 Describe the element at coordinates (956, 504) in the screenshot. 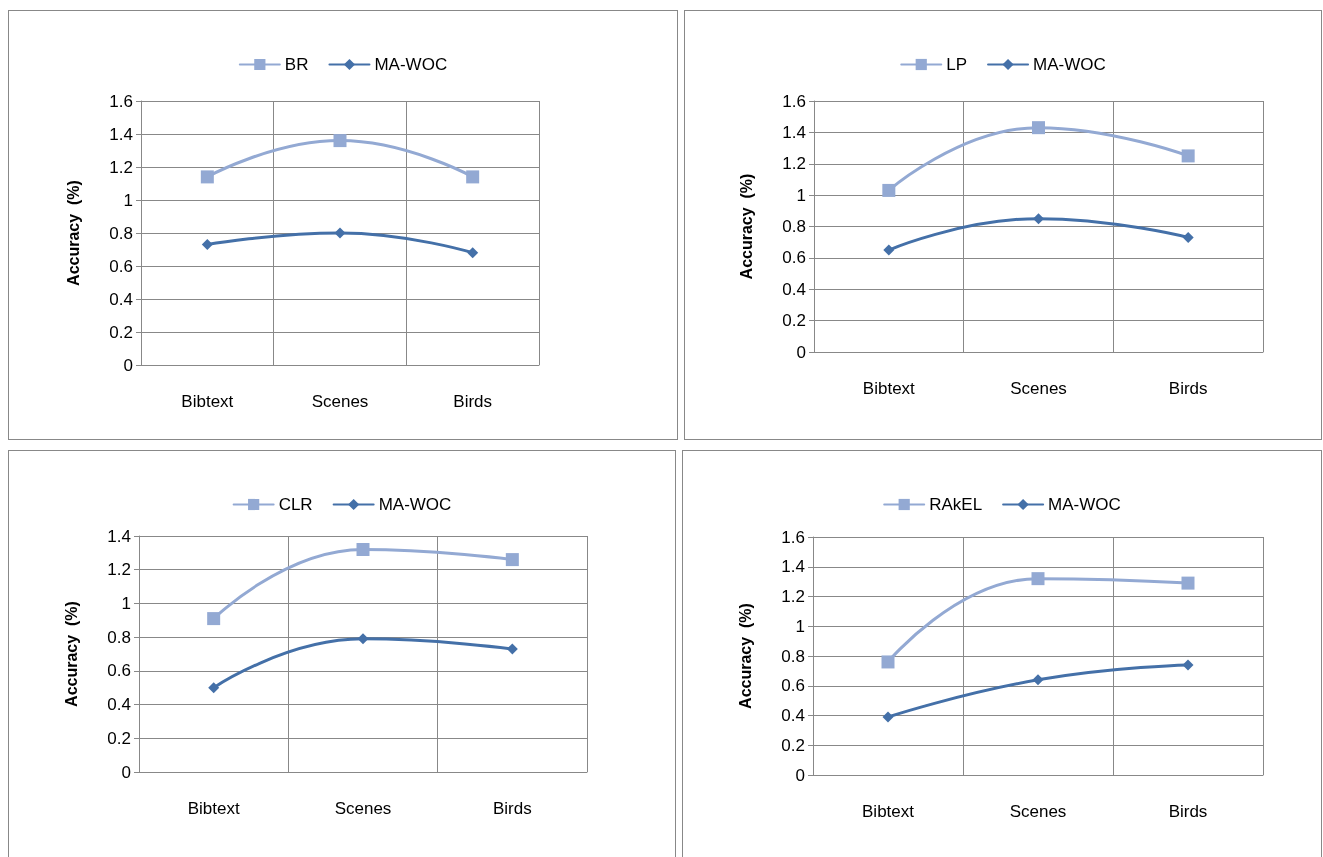

I see `legend-label: RAkEL` at that location.